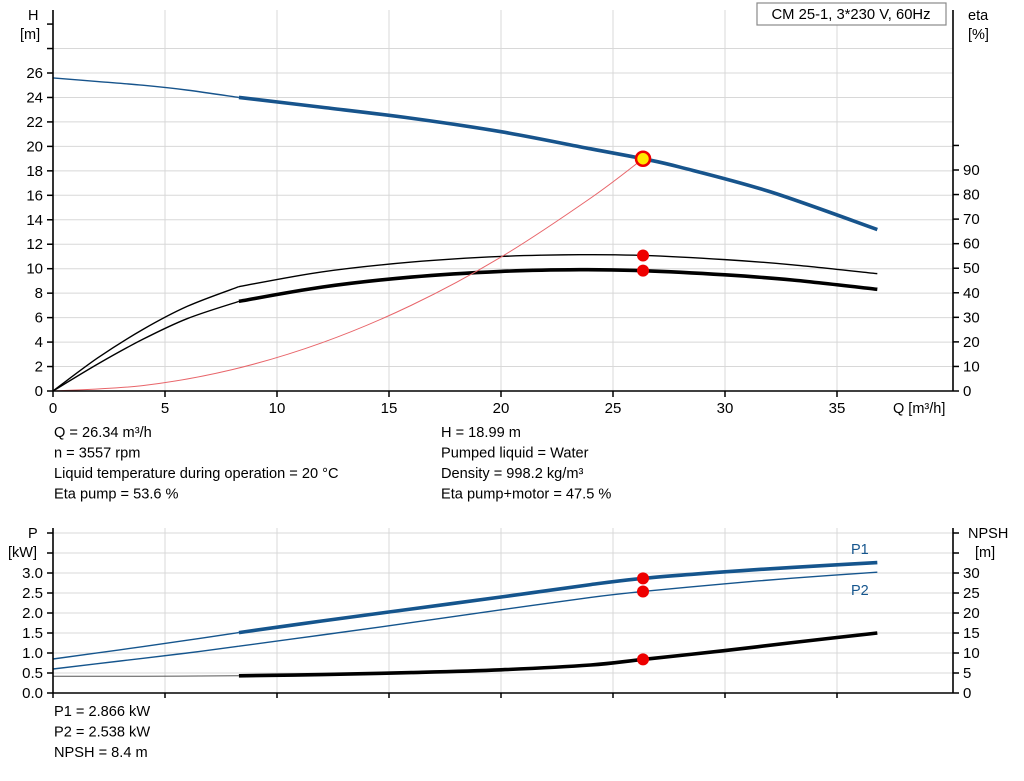 This screenshot has width=1024, height=781. What do you see at coordinates (971, 268) in the screenshot?
I see `top-chart-y-right-tick-label: 50` at bounding box center [971, 268].